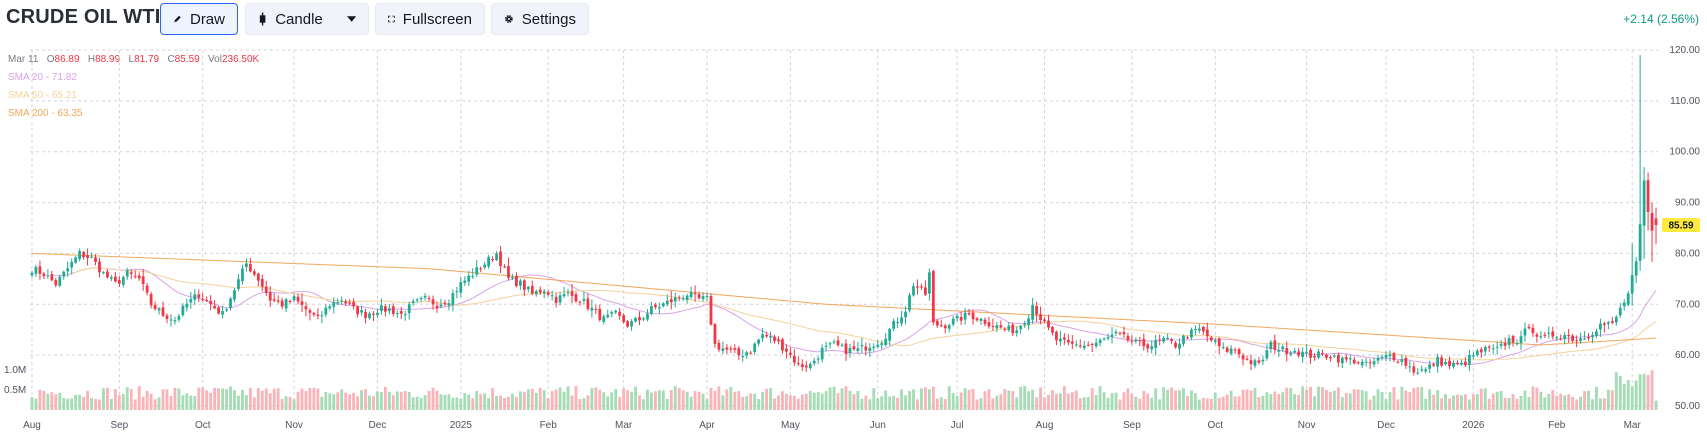 This screenshot has height=440, width=1707. I want to click on fullscreen-button: Fullscreen, so click(430, 19).